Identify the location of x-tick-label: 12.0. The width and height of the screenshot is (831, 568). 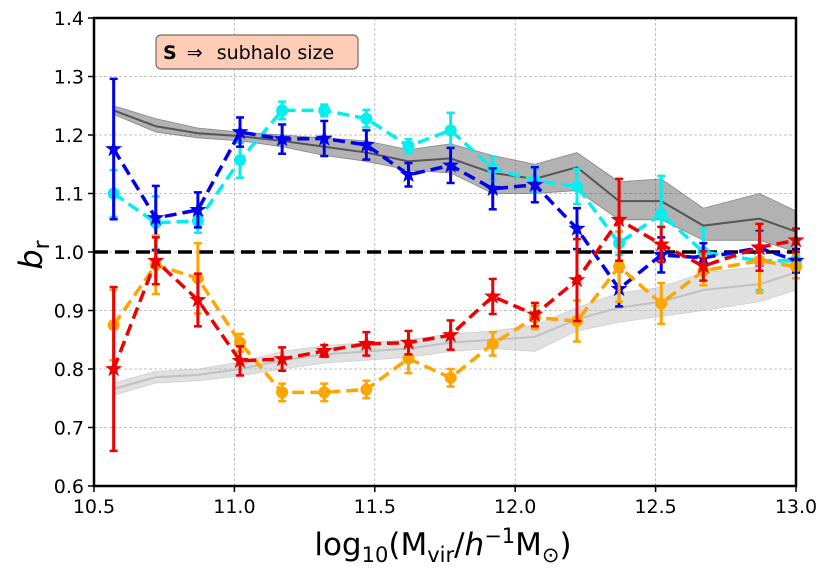
(515, 507).